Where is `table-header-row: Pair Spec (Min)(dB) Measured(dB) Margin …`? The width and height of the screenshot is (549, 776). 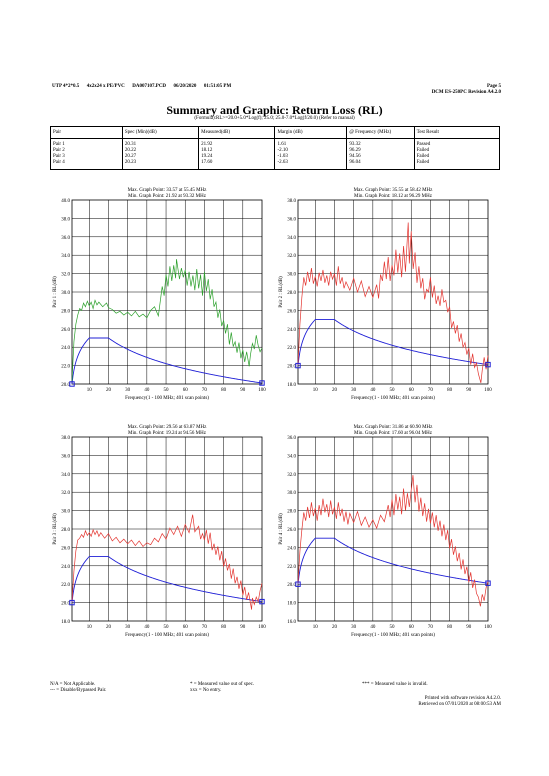
table-header-row: Pair Spec (Min)(dB) Measured(dB) Margin … is located at coordinates (275, 132).